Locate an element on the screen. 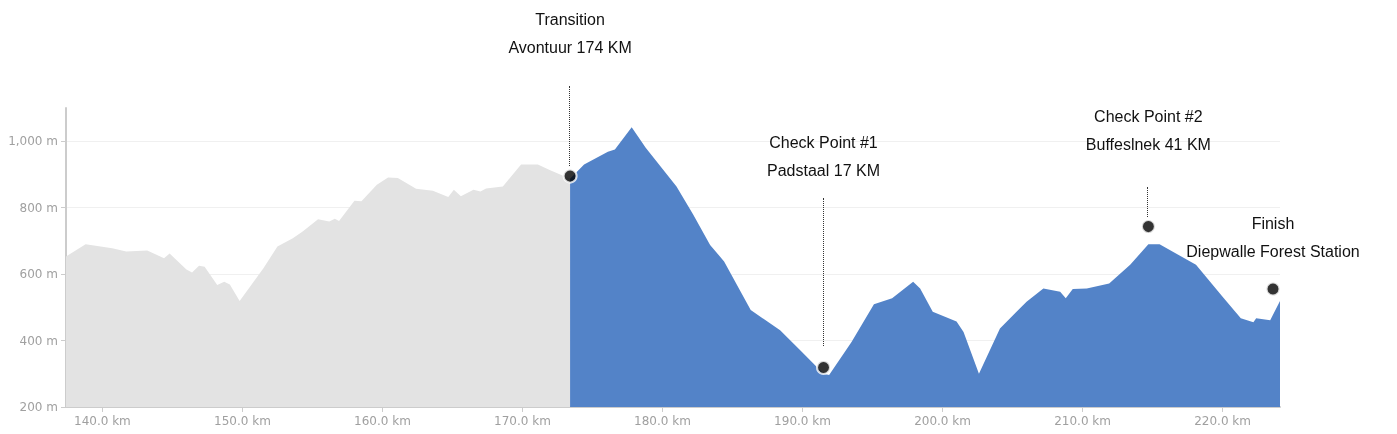  annotation: Check Point #2 Buffeslnek 41 KM is located at coordinates (1148, 130).